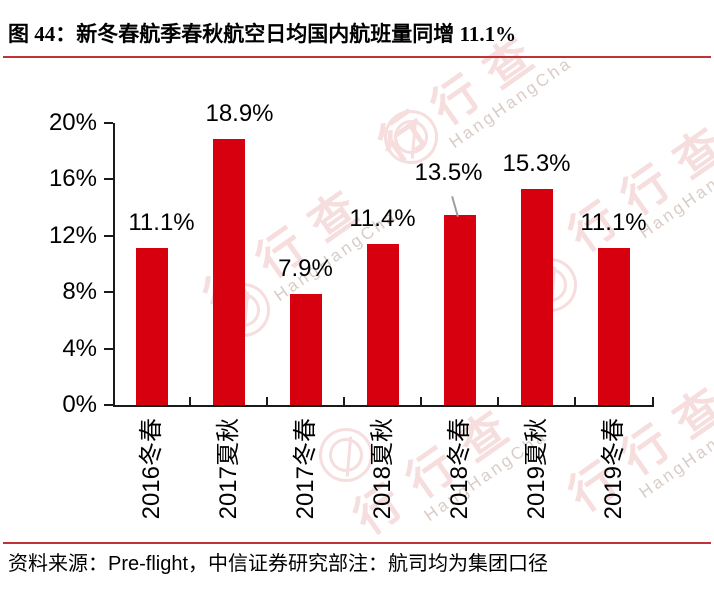 The width and height of the screenshot is (714, 598). What do you see at coordinates (228, 469) in the screenshot?
I see `x-axis-category-label: 2017夏秋` at bounding box center [228, 469].